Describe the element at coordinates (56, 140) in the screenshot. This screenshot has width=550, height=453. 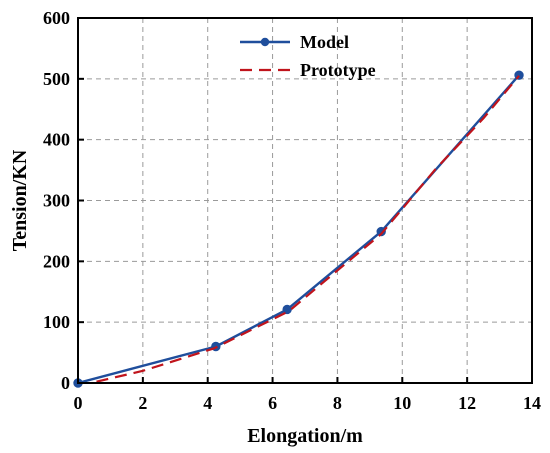
I see `y-tick-label: 400` at that location.